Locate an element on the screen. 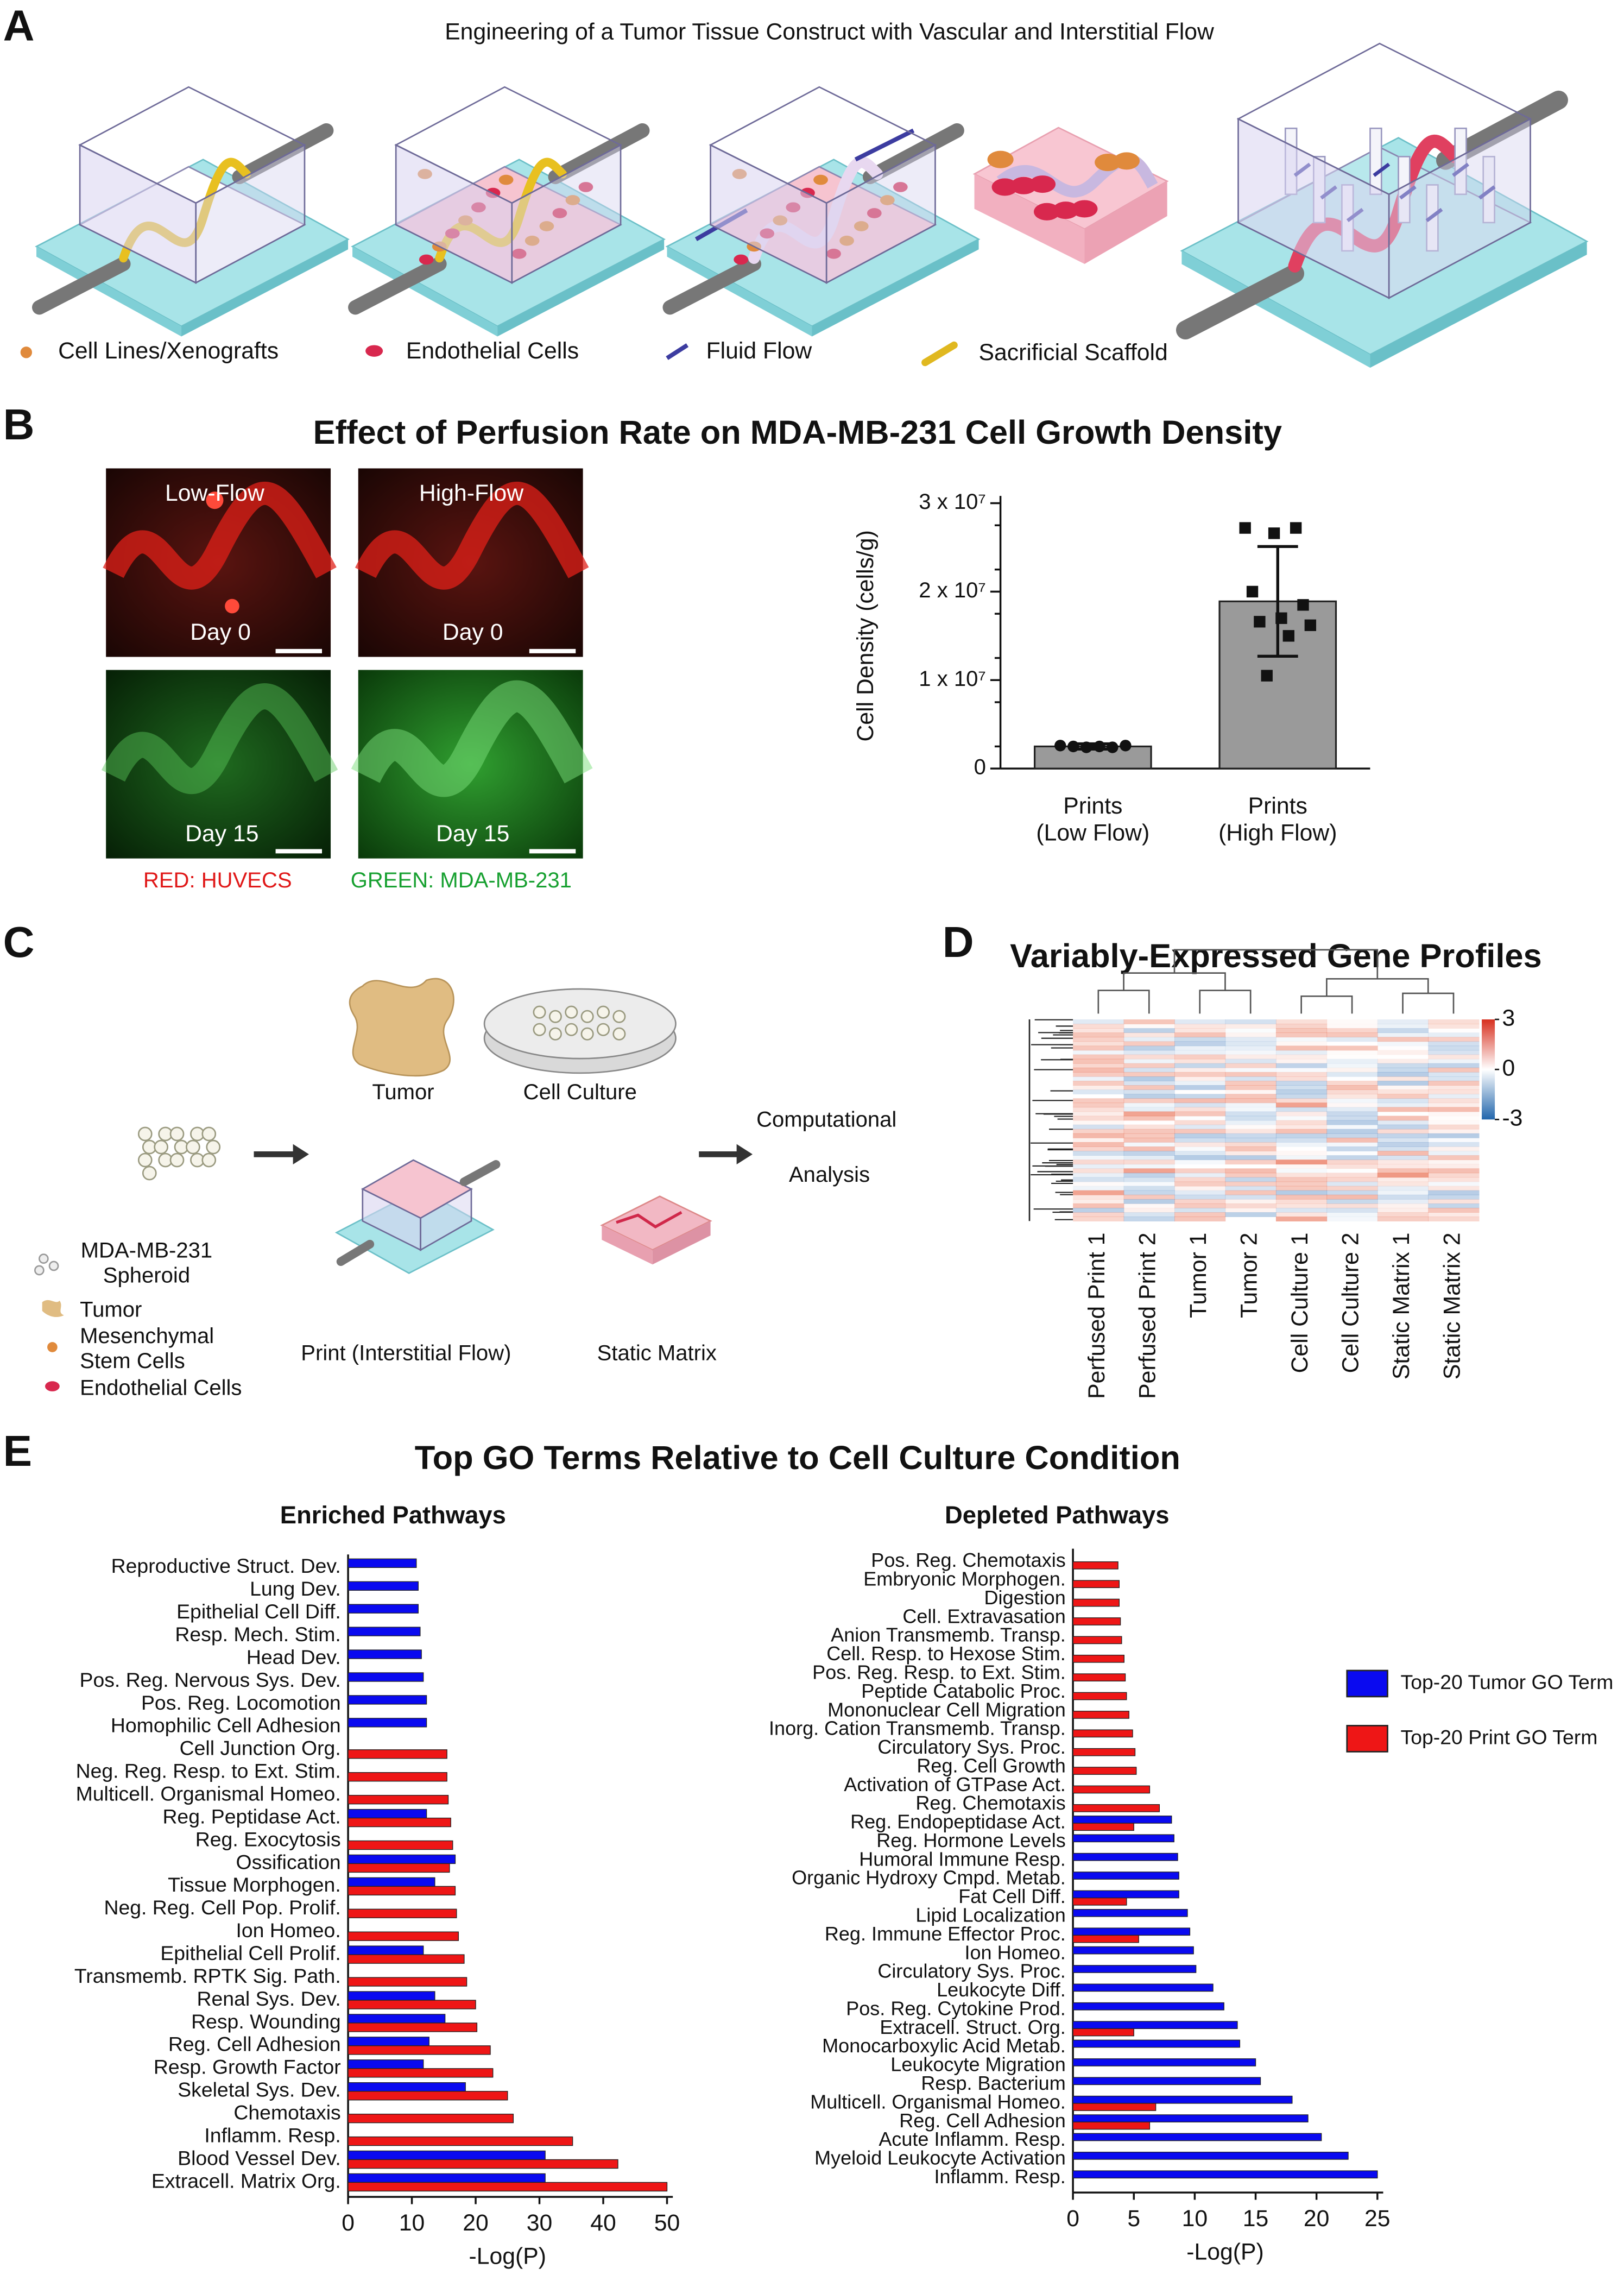  column-label: Perfused Print 2 is located at coordinates (1148, 1316).